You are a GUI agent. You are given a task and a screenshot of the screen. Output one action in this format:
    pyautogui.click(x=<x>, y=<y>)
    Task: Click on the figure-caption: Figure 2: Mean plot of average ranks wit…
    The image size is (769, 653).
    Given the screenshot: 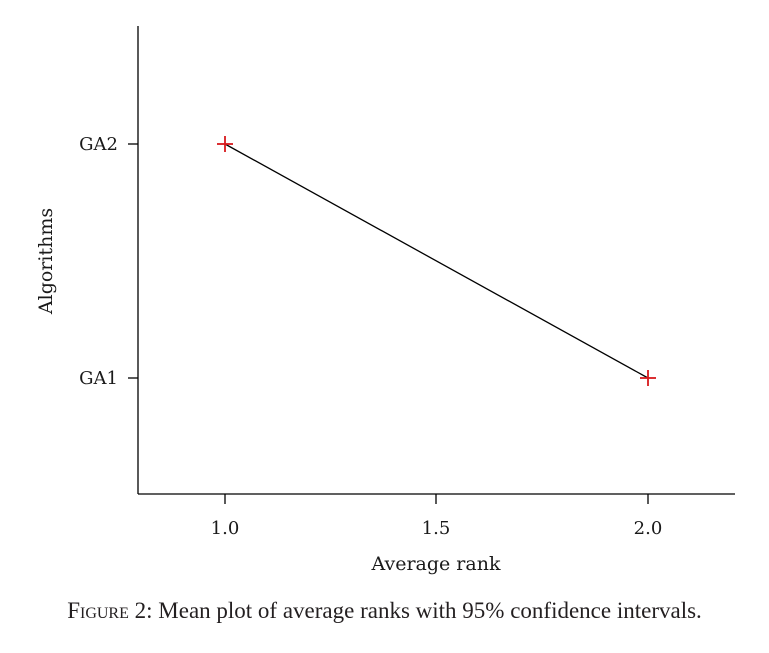 What is the action you would take?
    pyautogui.click(x=384, y=611)
    